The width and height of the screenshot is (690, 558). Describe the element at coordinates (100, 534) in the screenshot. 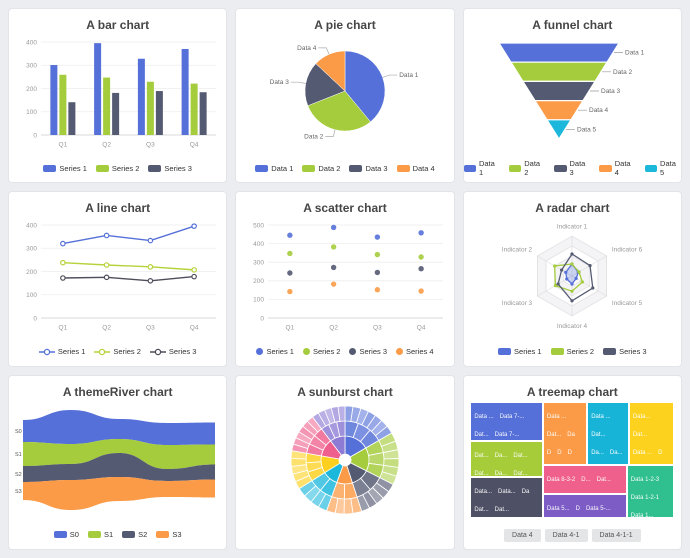

I see `legend-item: S1` at that location.